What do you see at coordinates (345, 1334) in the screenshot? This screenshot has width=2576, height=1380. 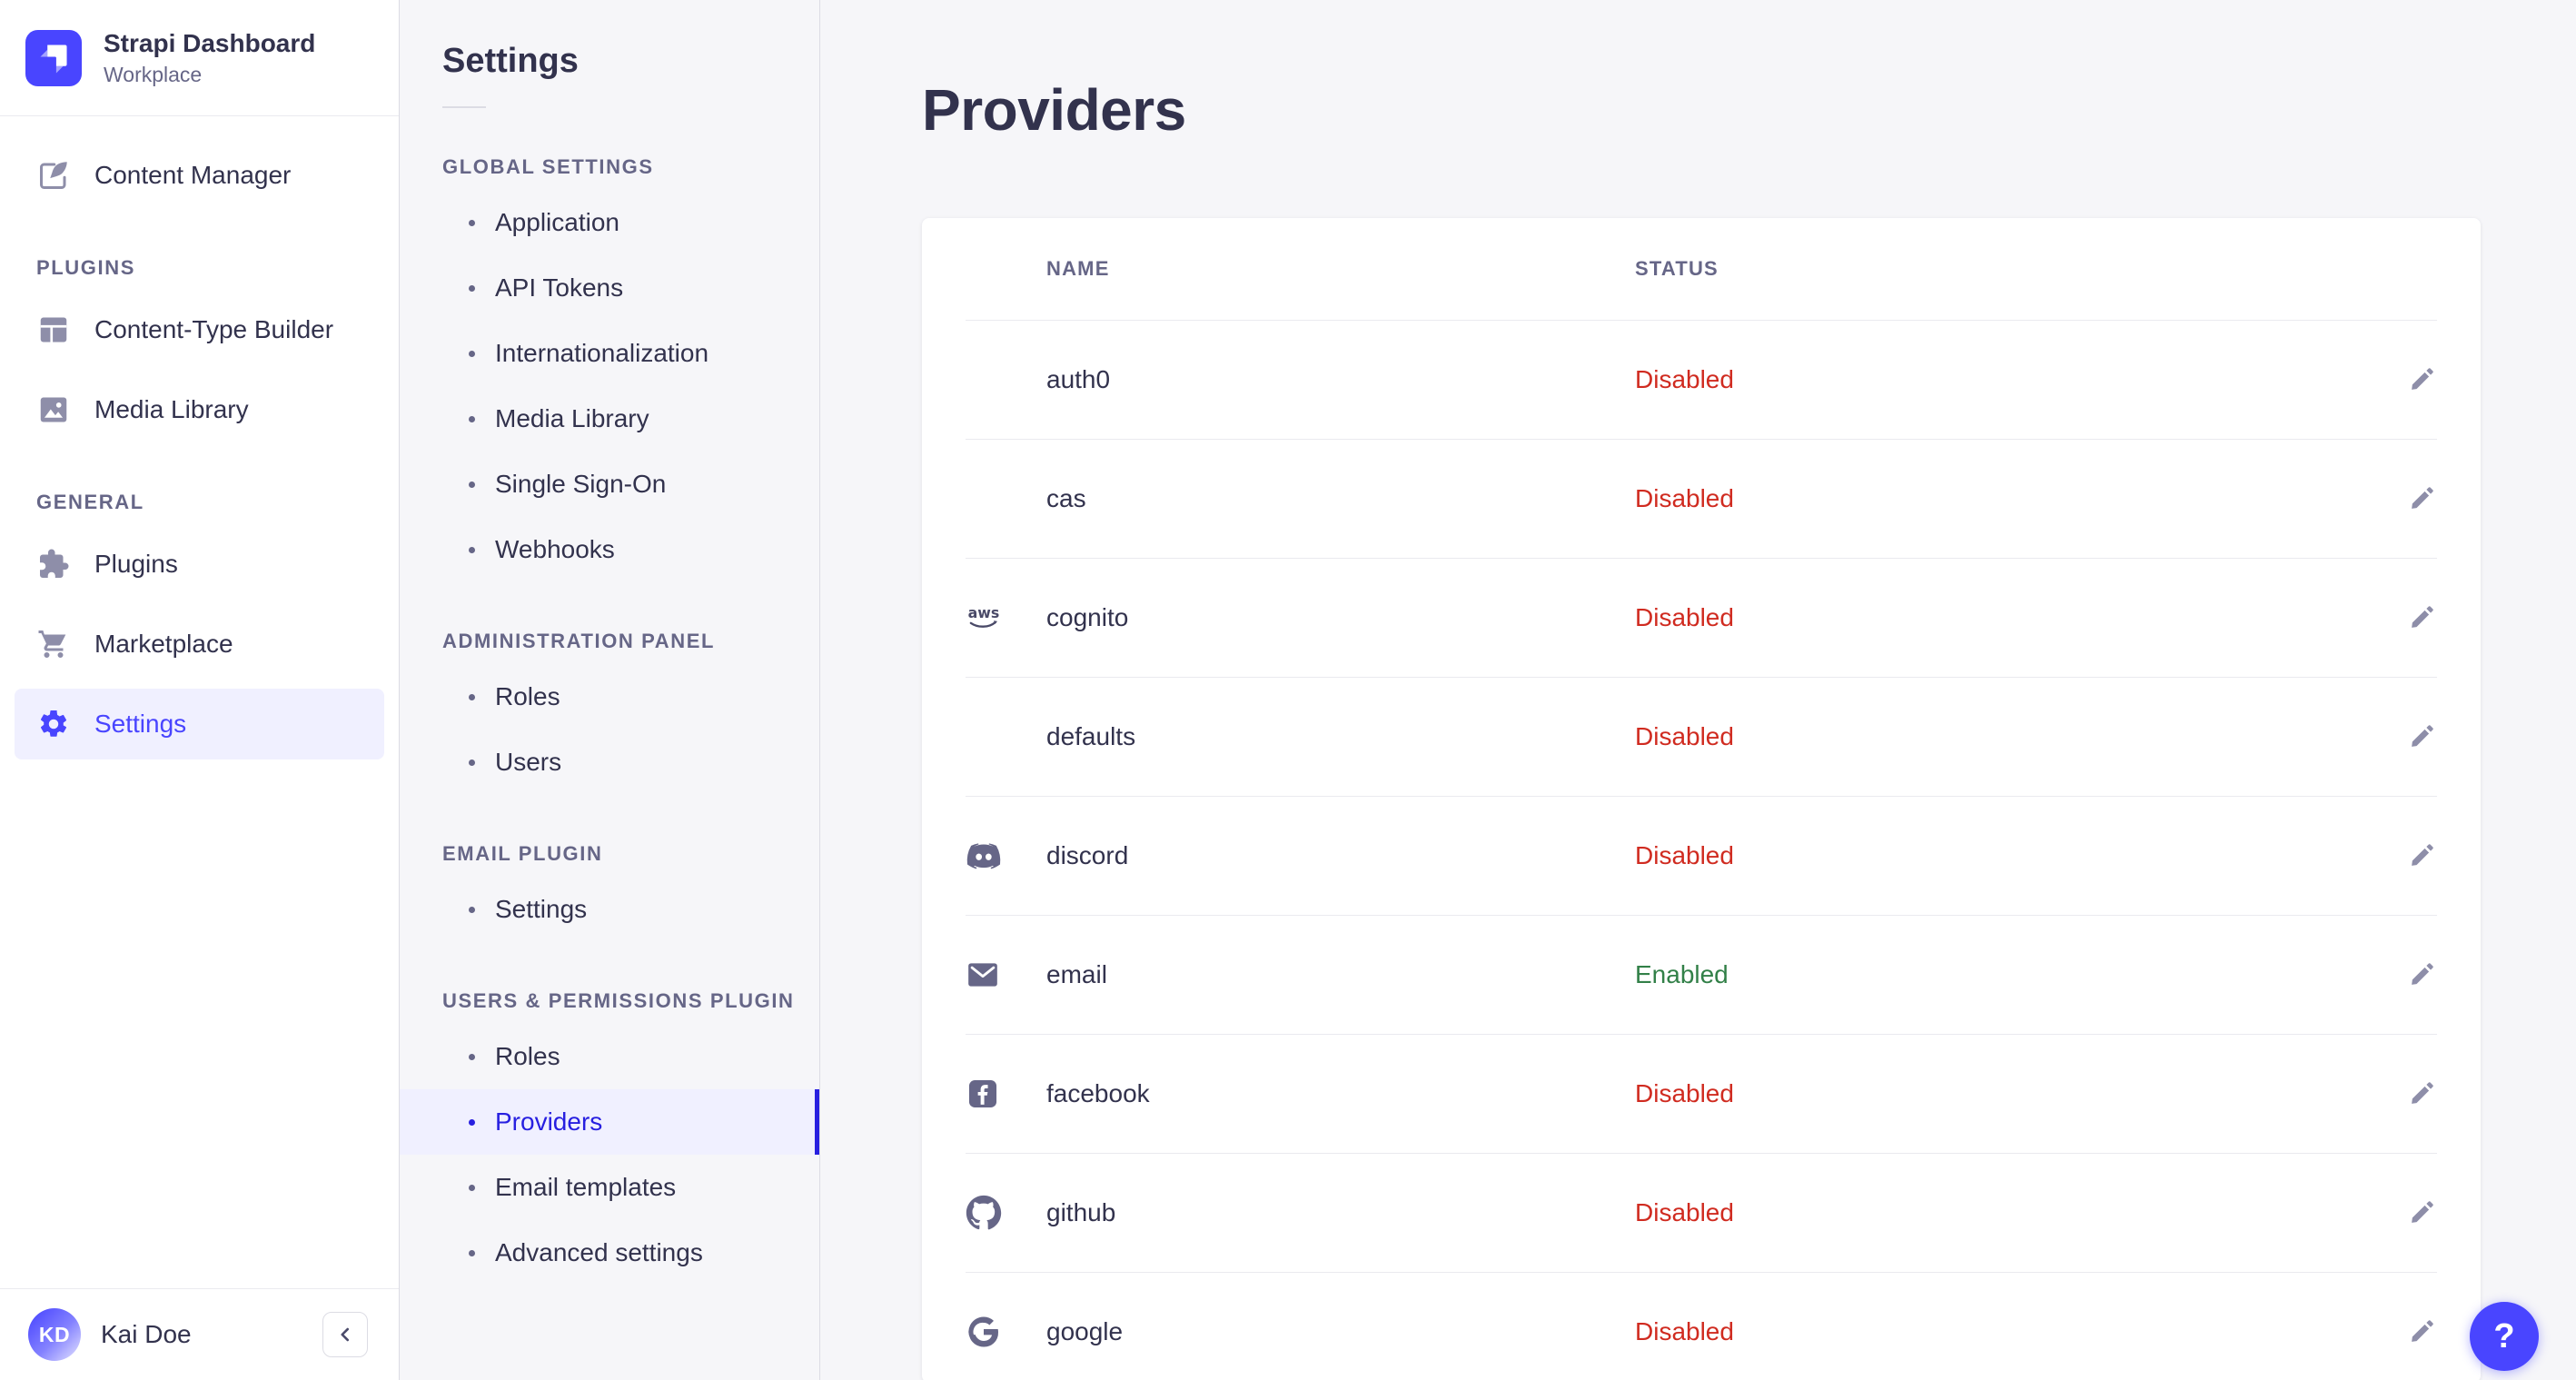 I see `collapse-sidebar-button` at bounding box center [345, 1334].